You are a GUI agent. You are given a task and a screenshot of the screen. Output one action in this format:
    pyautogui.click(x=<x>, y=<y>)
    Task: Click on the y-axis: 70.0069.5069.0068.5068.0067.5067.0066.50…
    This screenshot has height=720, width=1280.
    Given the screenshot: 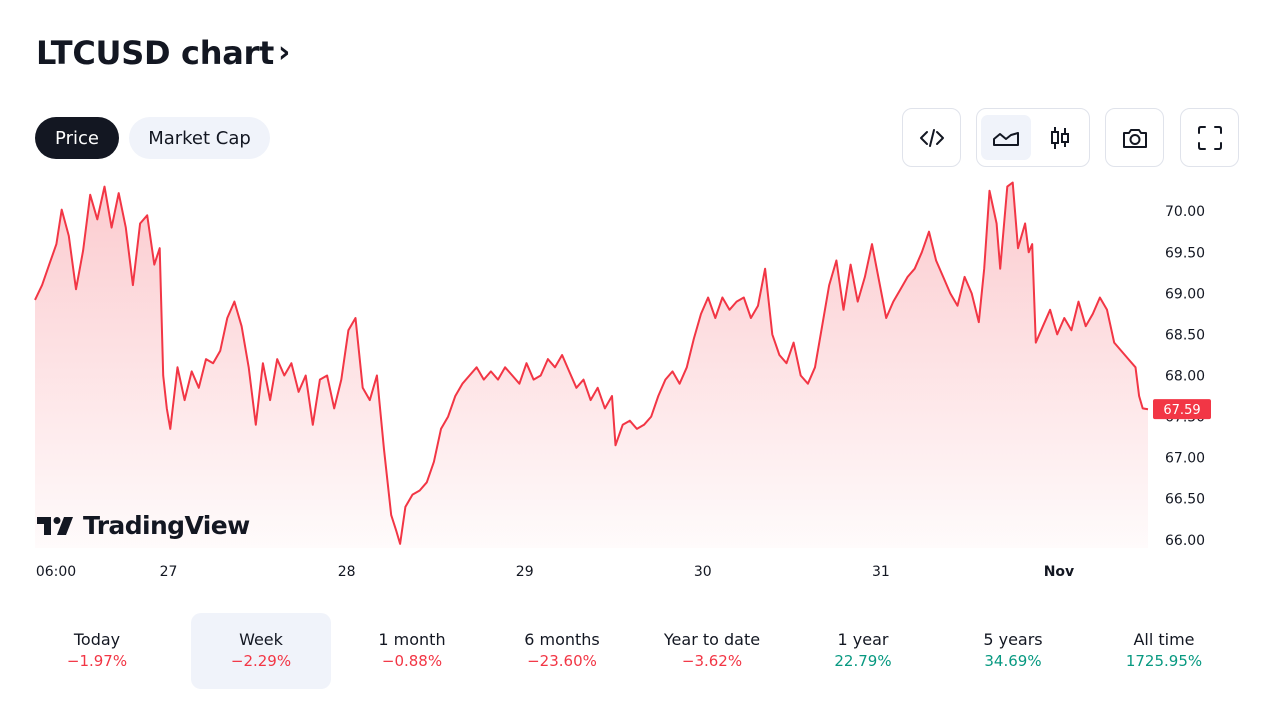 What is the action you would take?
    pyautogui.click(x=1185, y=376)
    